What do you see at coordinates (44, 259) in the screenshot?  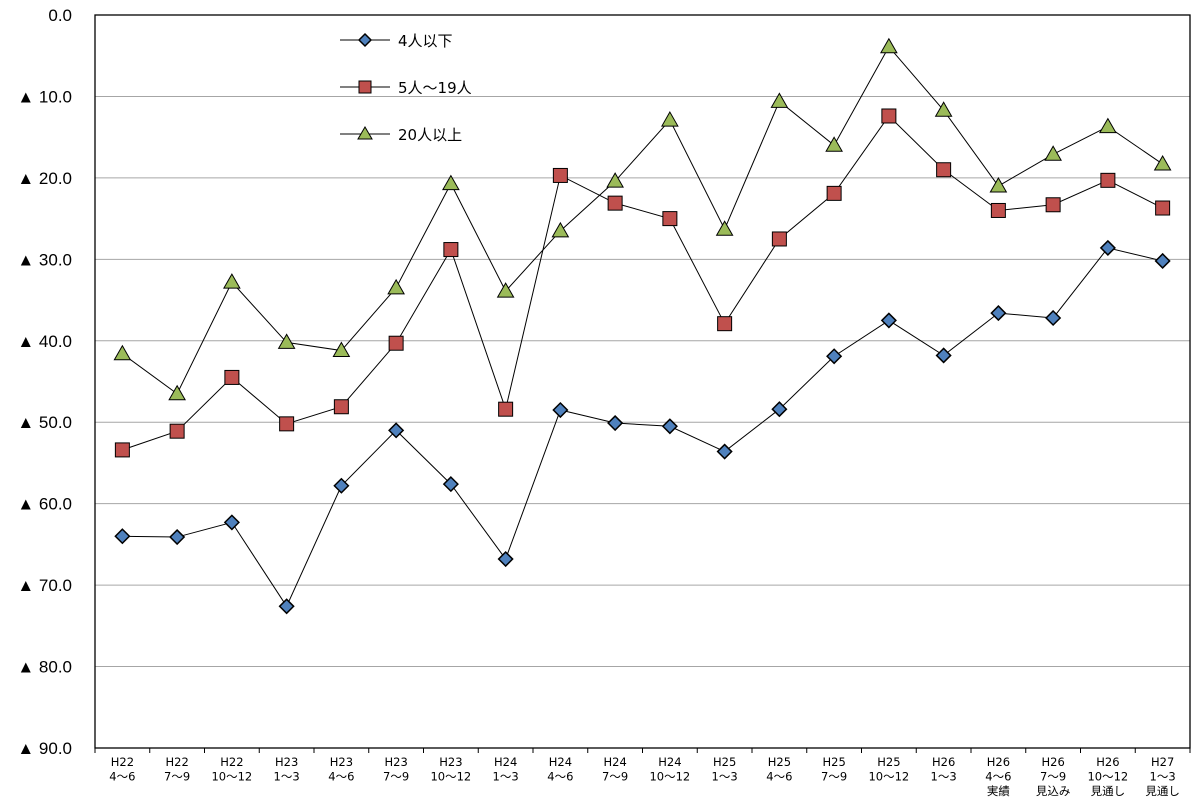 I see `y-tick-label: ▲ 30.0` at bounding box center [44, 259].